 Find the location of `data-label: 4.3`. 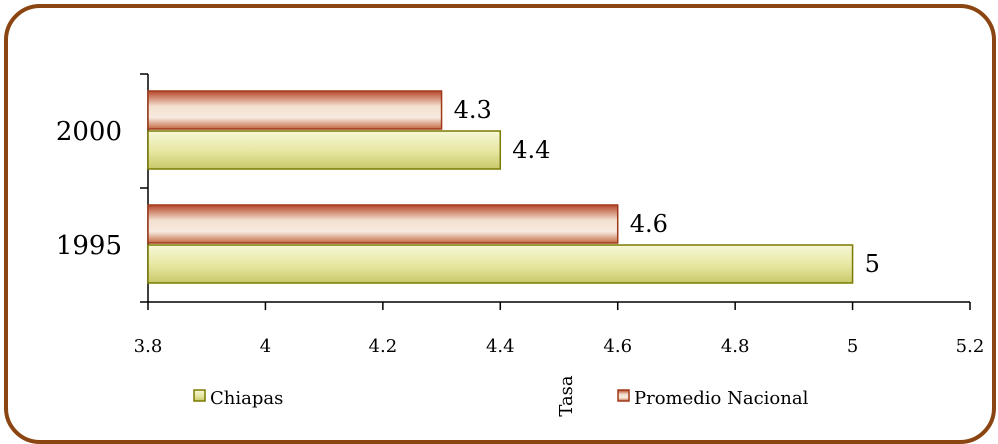

data-label: 4.3 is located at coordinates (473, 110).